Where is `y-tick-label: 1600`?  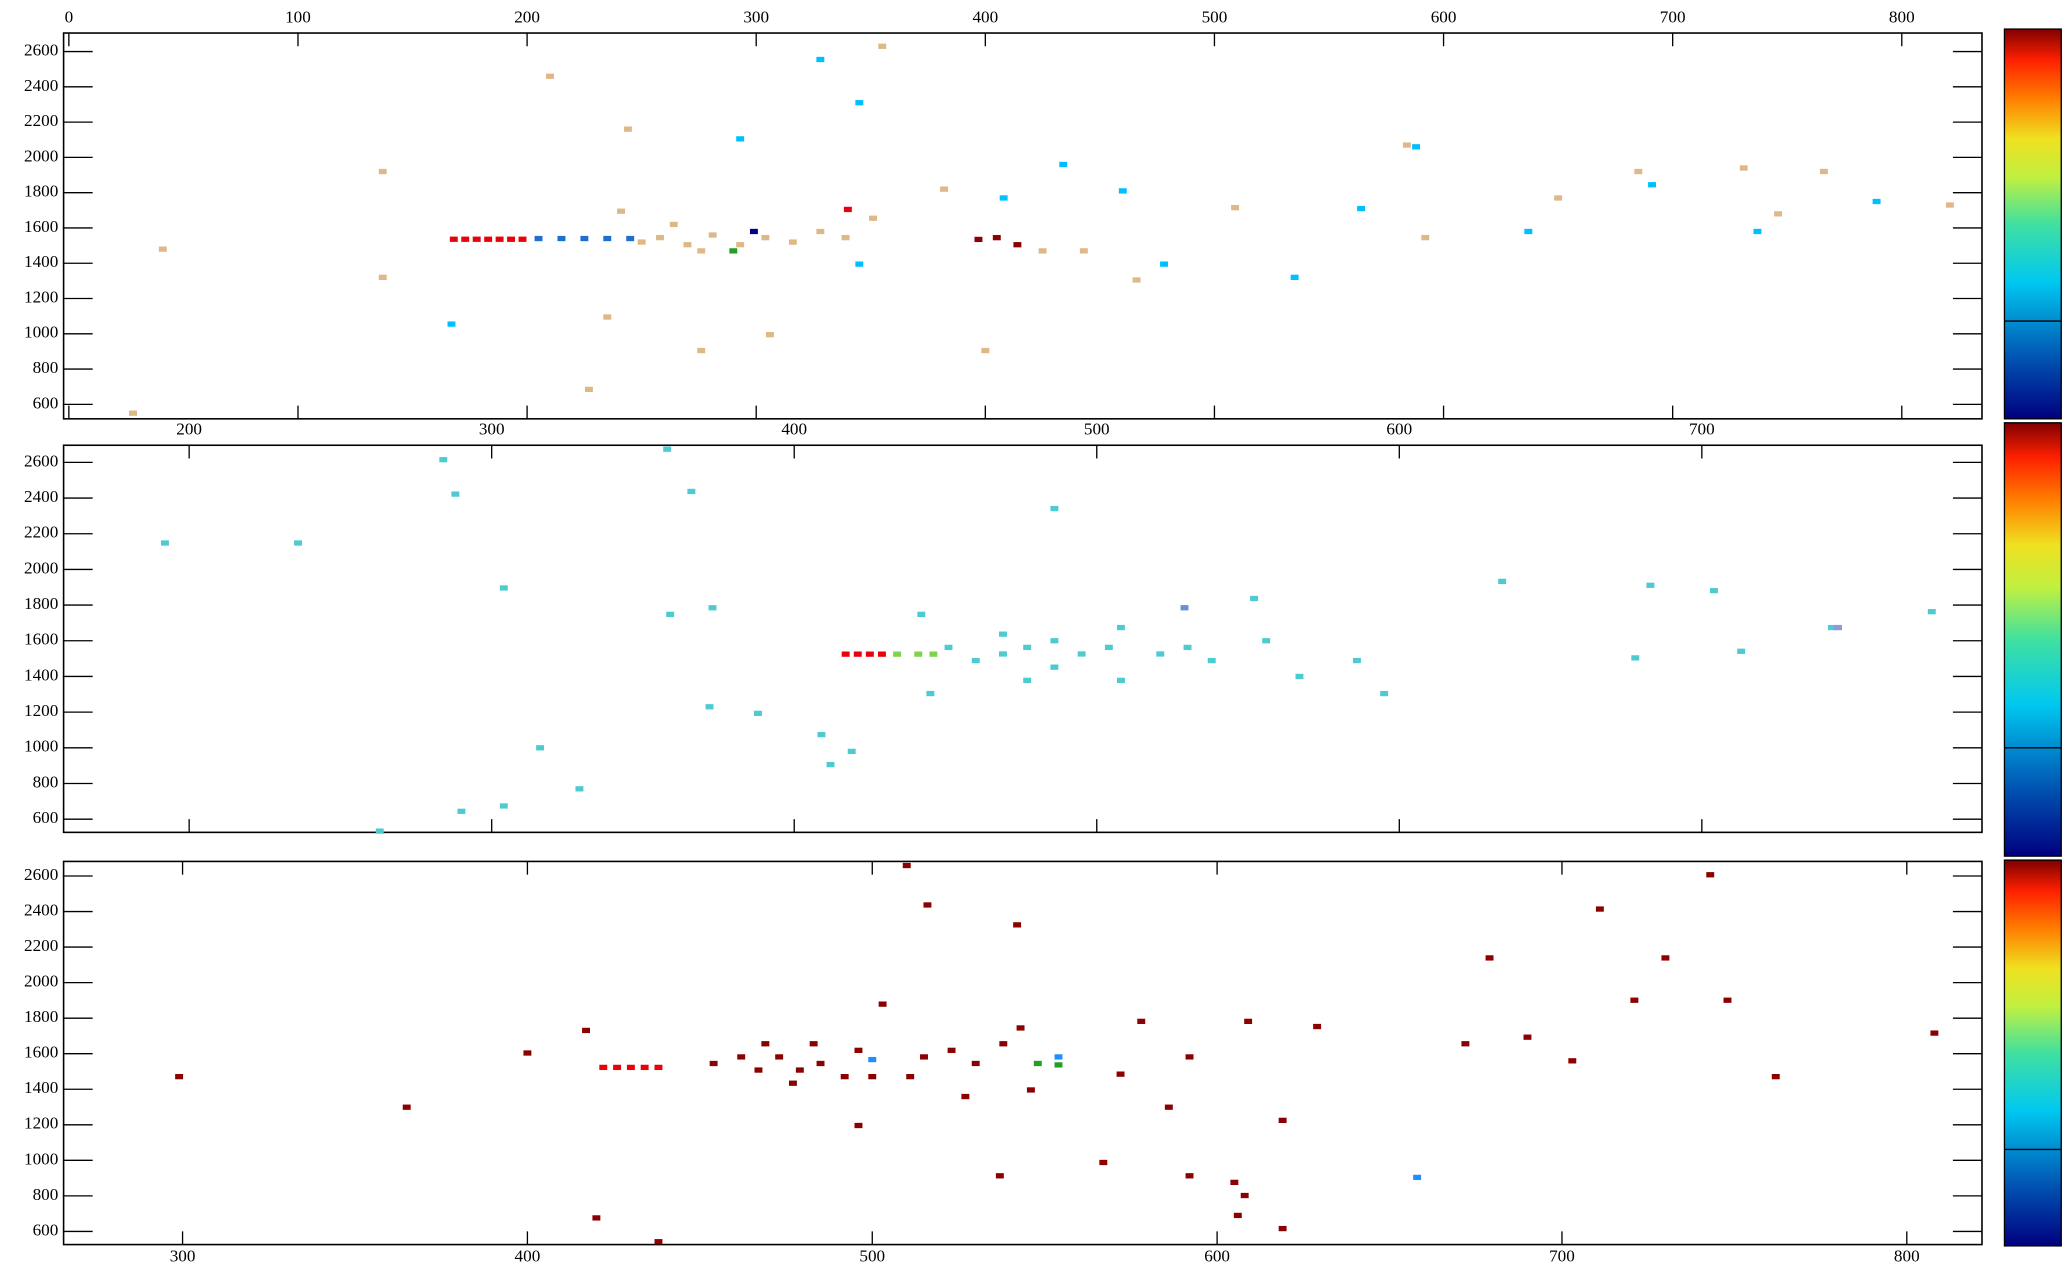
y-tick-label: 1600 is located at coordinates (41, 1052).